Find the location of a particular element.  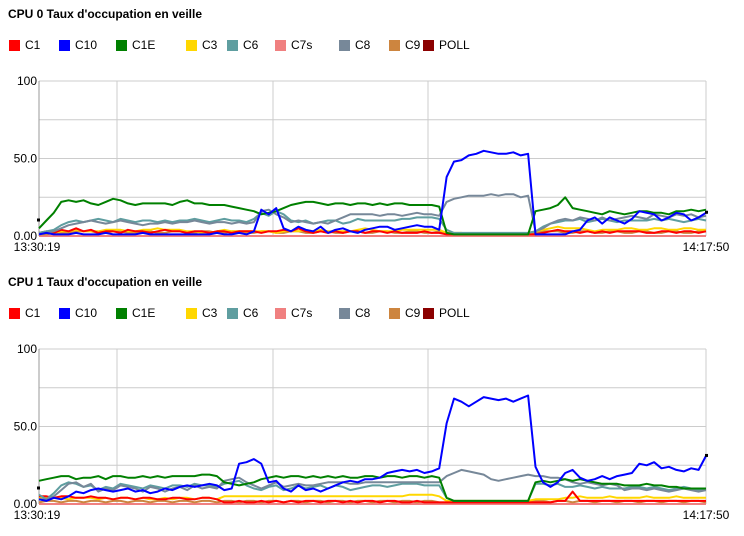

series-line-c6 is located at coordinates (372, 490).